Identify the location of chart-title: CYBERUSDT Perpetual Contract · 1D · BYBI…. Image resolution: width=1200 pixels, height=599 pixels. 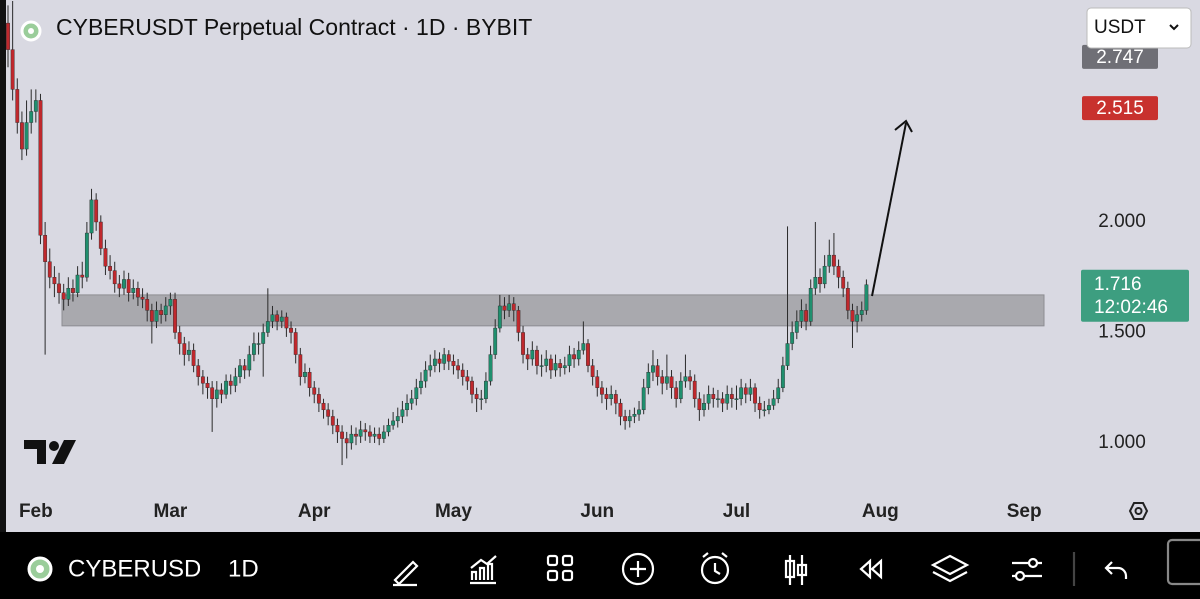
(294, 27).